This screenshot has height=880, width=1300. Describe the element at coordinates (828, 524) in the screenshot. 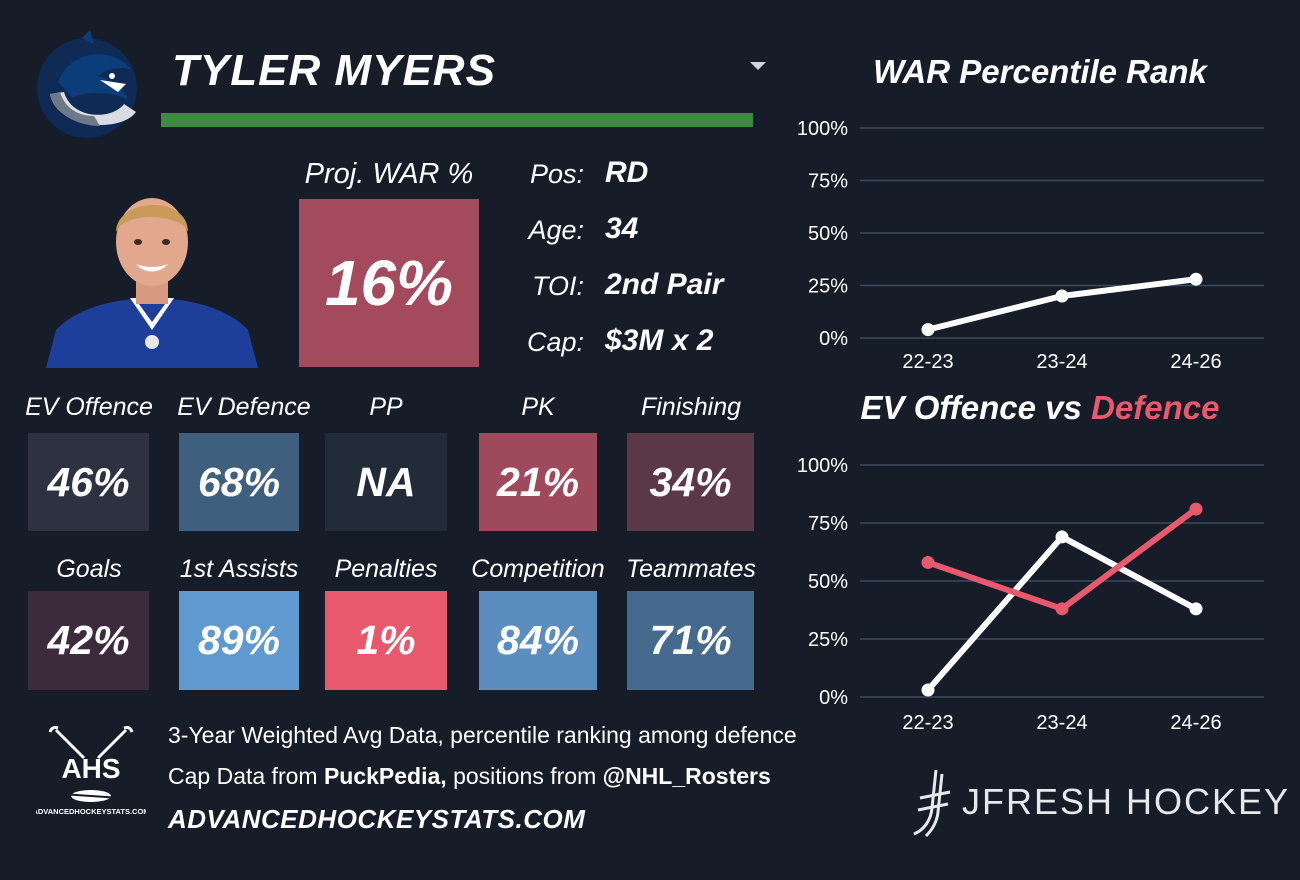

I see `ev-chart-ytick-label: 75%` at that location.